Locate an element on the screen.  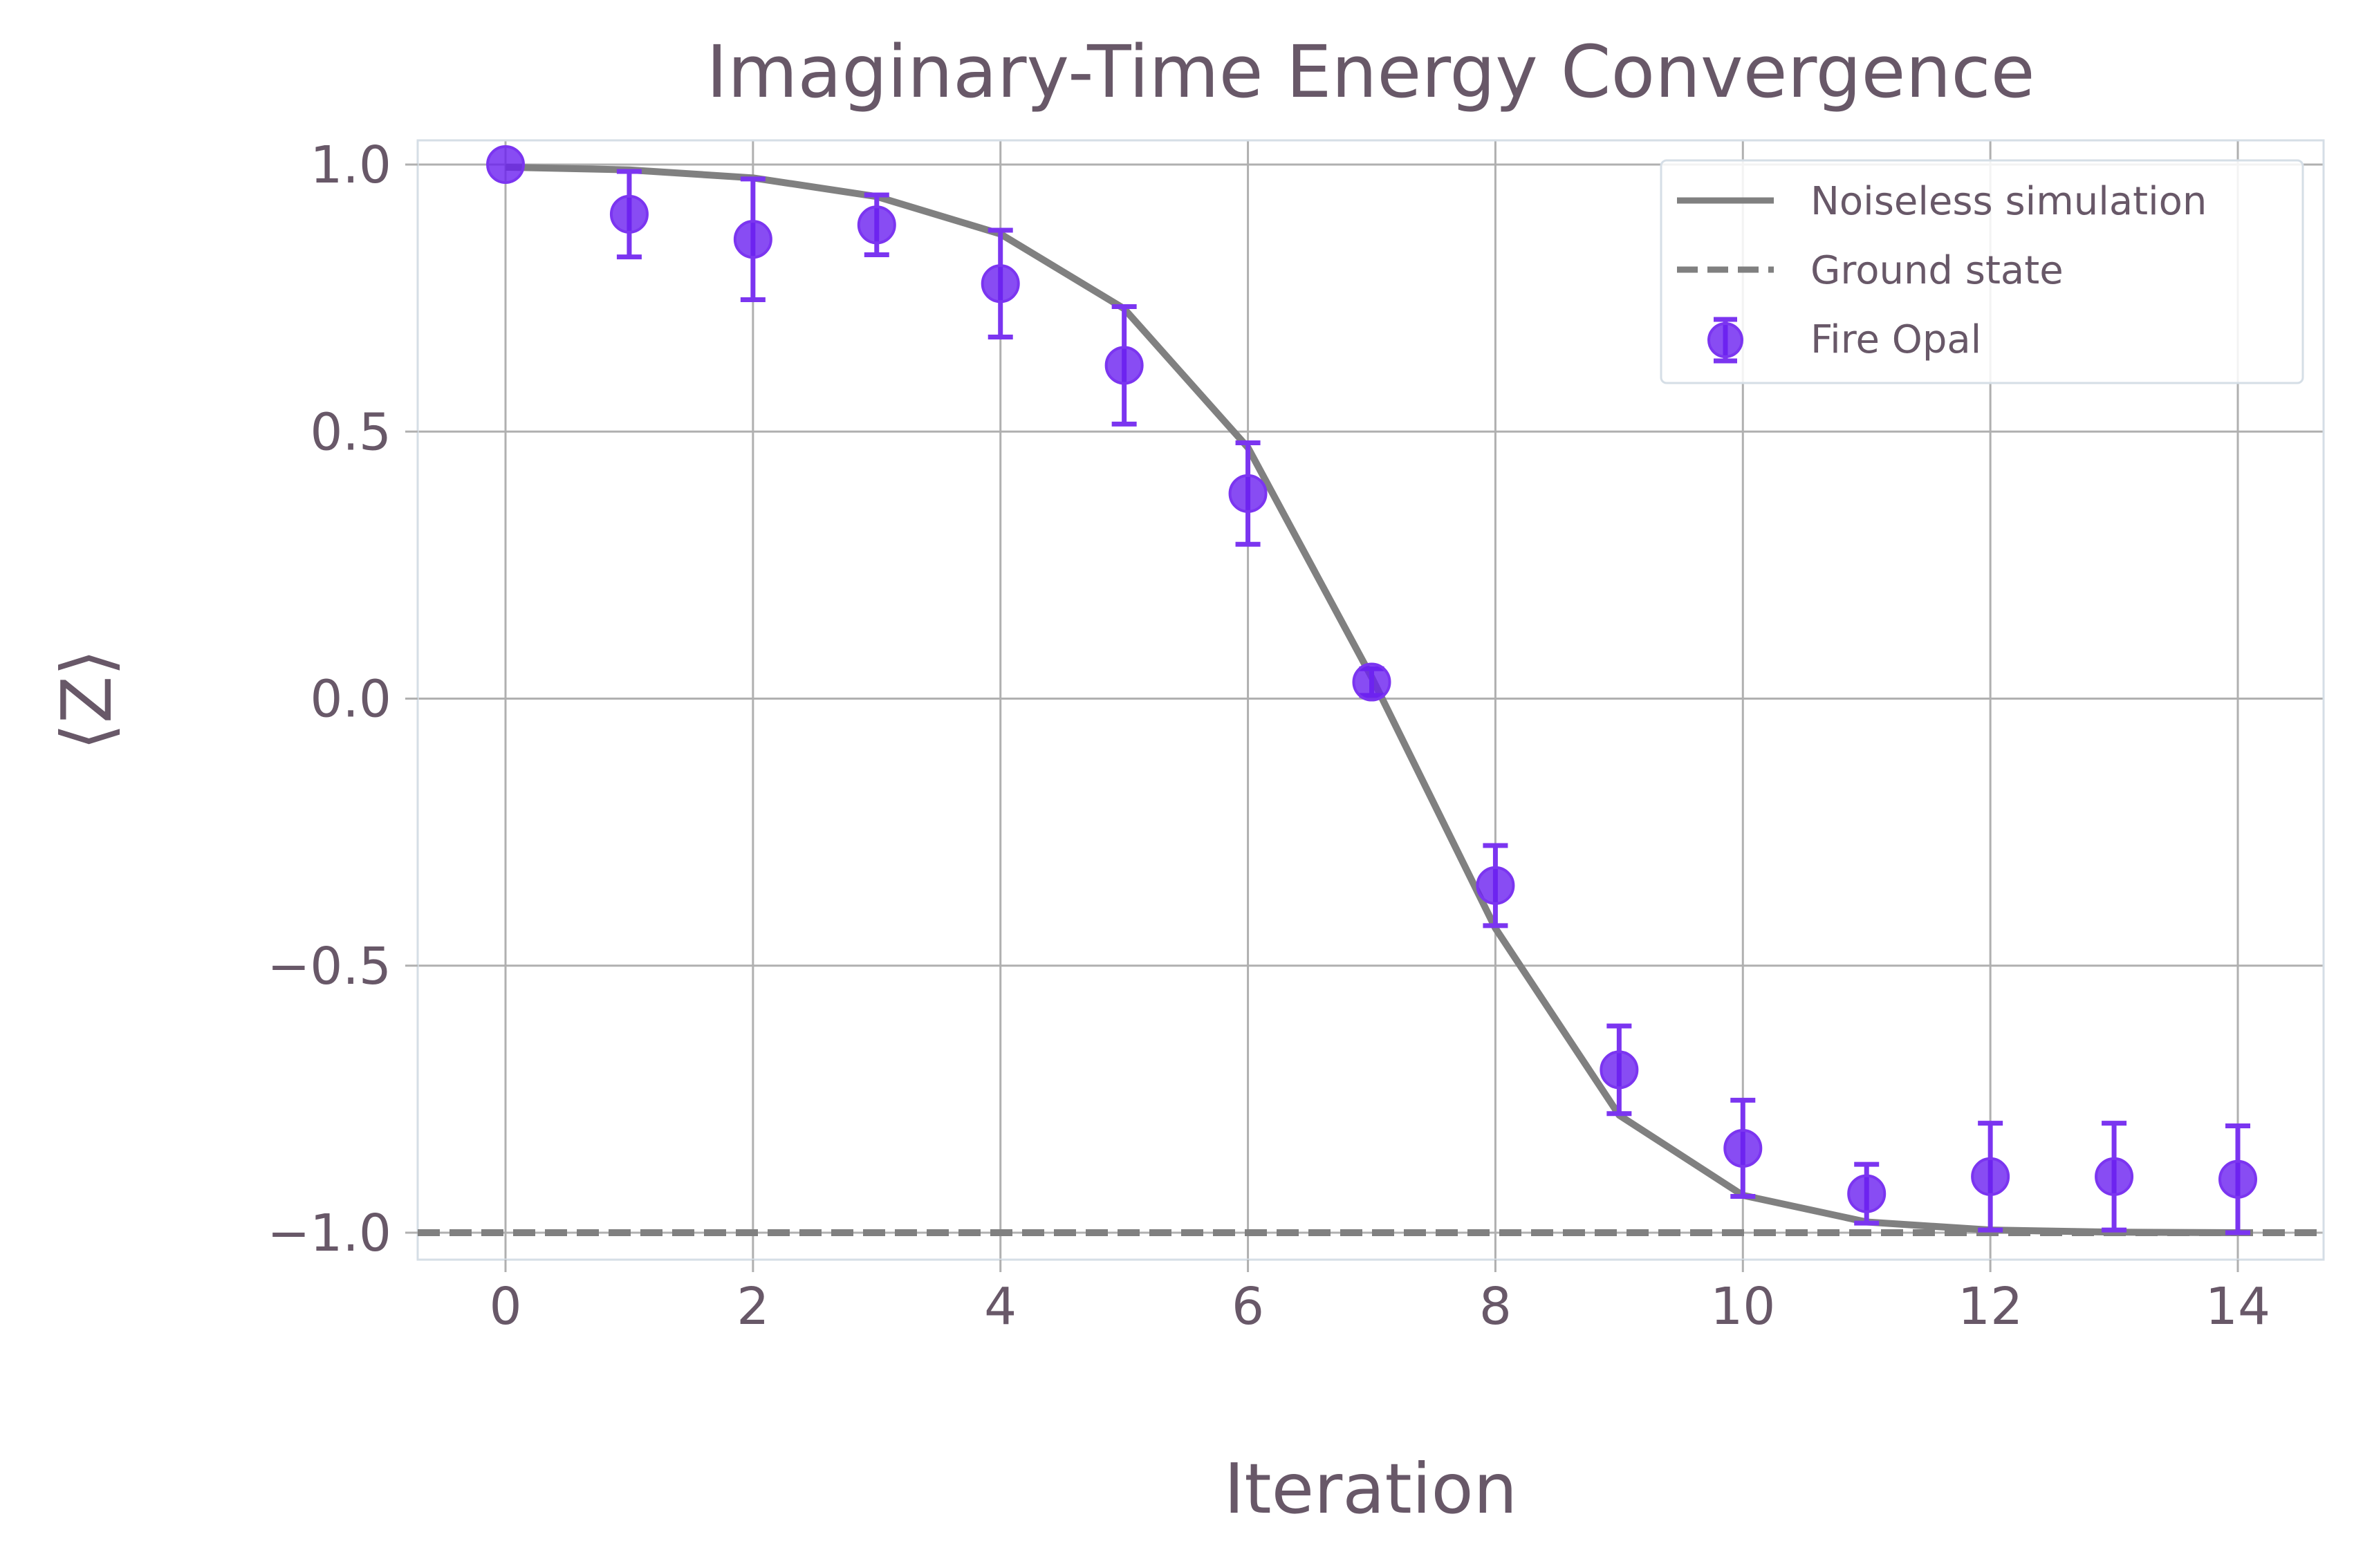
y-tick-label: 0.5 is located at coordinates (350, 432).